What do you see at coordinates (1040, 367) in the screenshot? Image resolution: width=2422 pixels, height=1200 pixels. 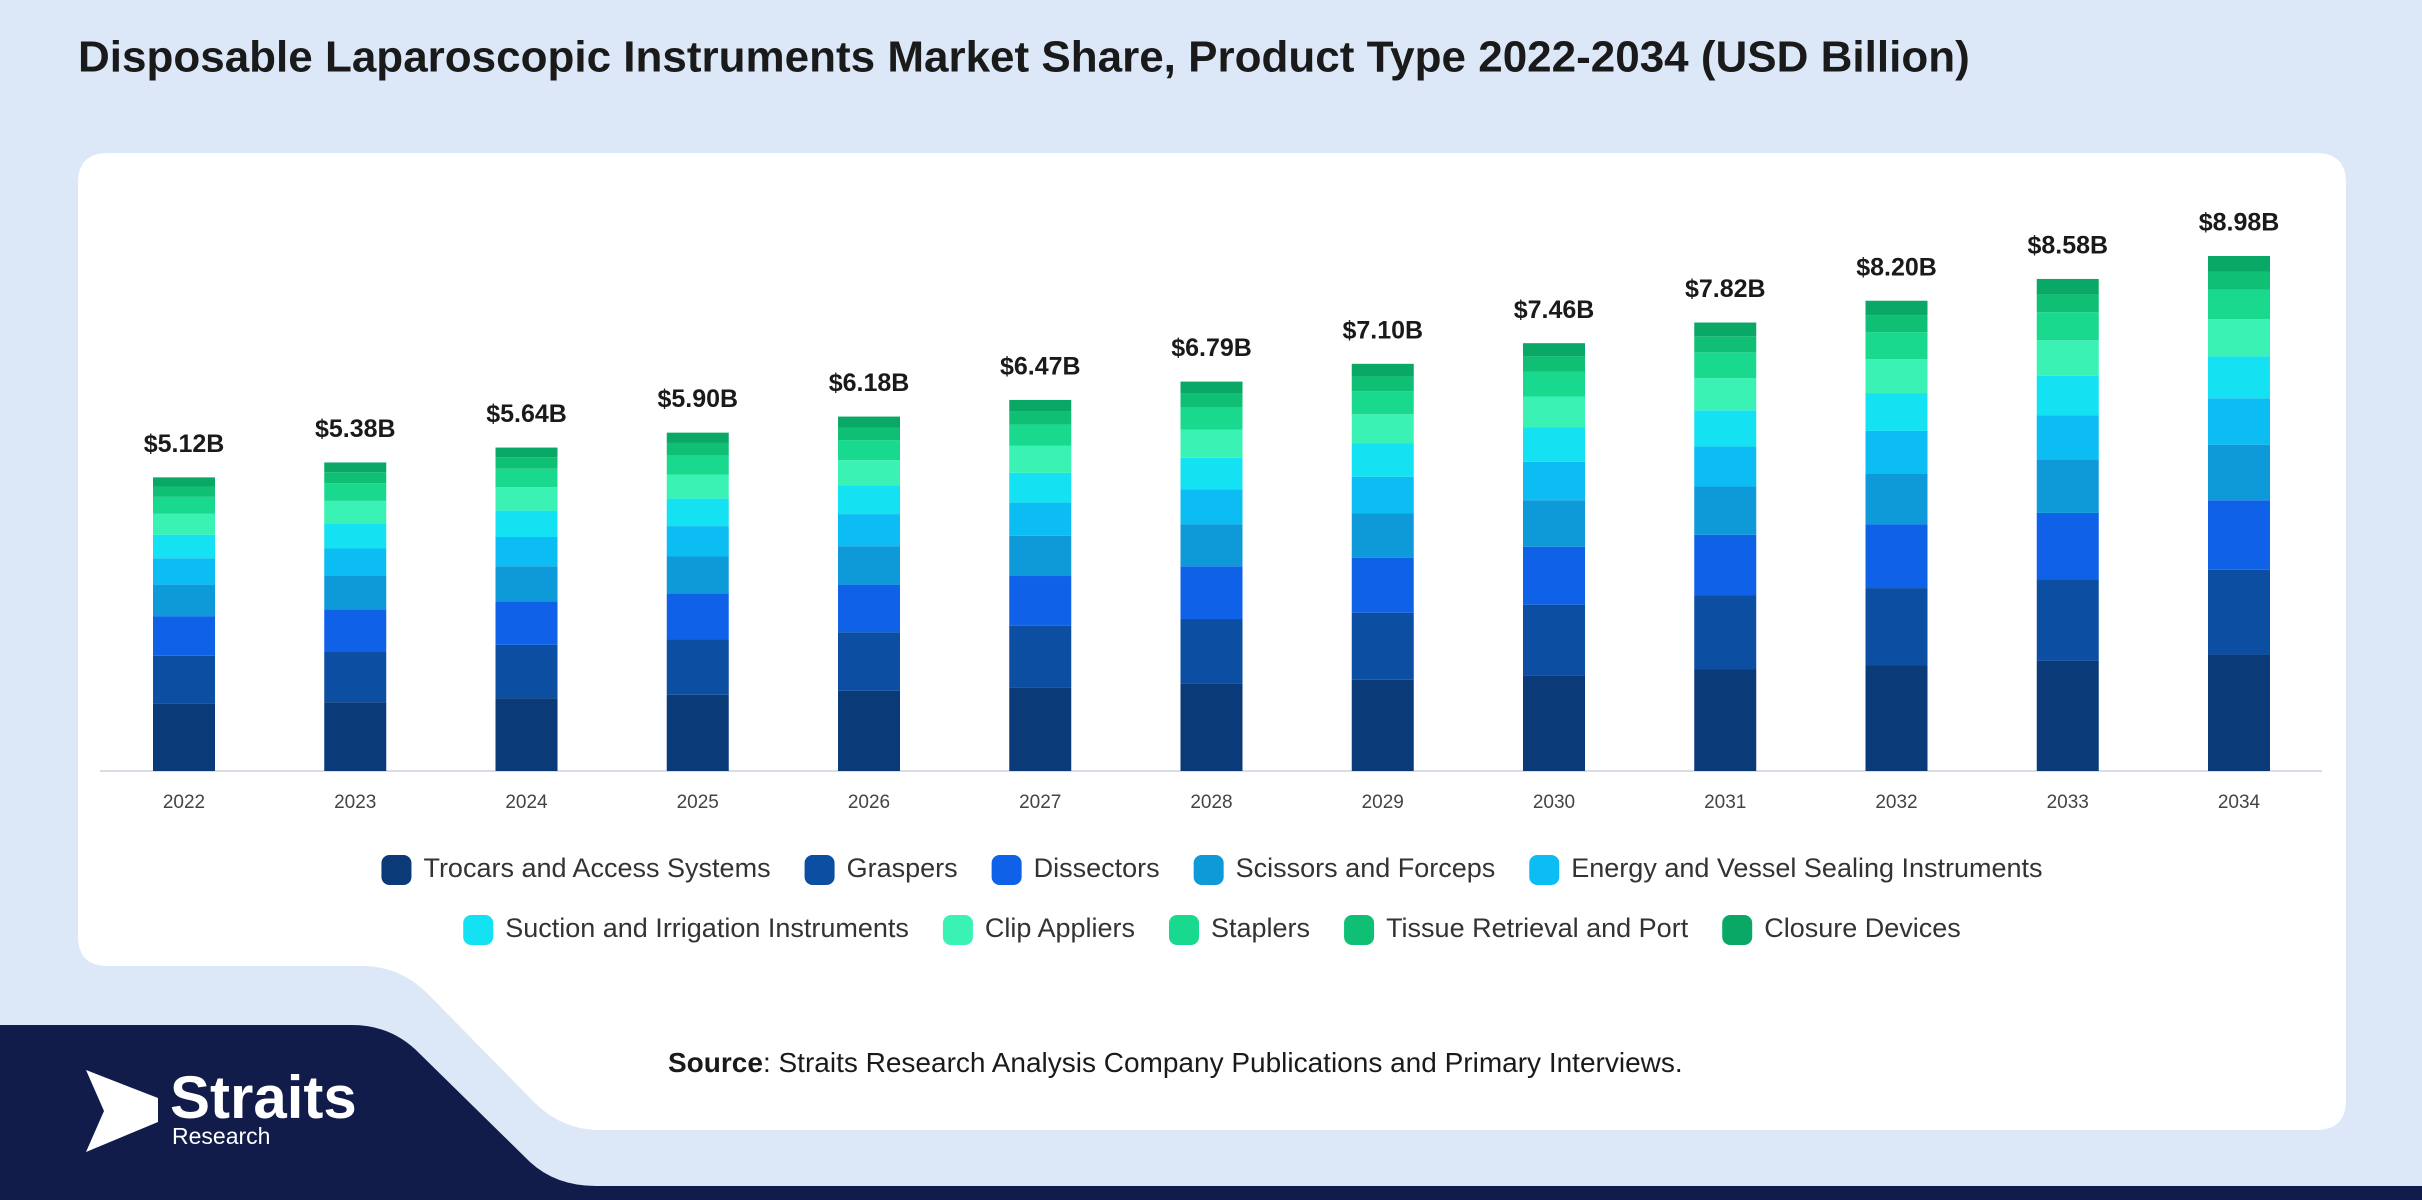 I see `total-label: $6.47B` at bounding box center [1040, 367].